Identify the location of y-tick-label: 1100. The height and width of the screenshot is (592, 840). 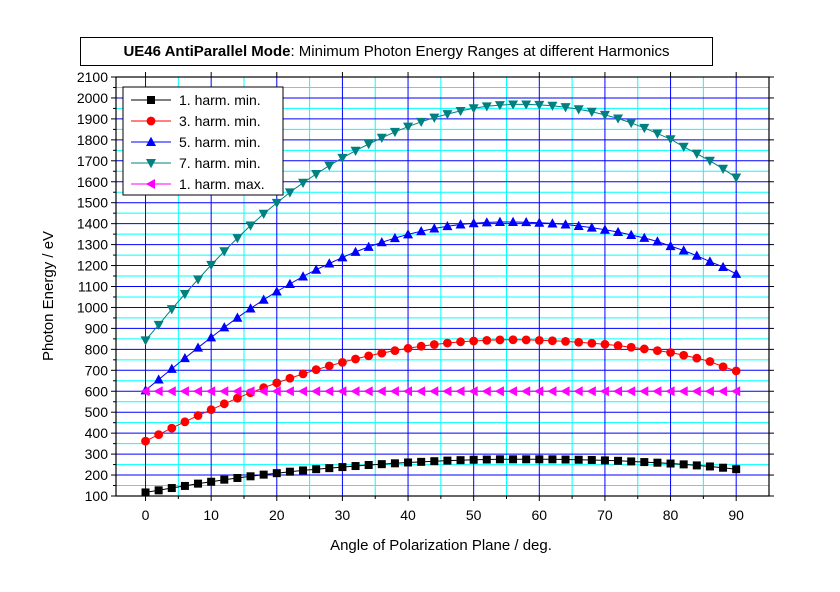
(93, 287).